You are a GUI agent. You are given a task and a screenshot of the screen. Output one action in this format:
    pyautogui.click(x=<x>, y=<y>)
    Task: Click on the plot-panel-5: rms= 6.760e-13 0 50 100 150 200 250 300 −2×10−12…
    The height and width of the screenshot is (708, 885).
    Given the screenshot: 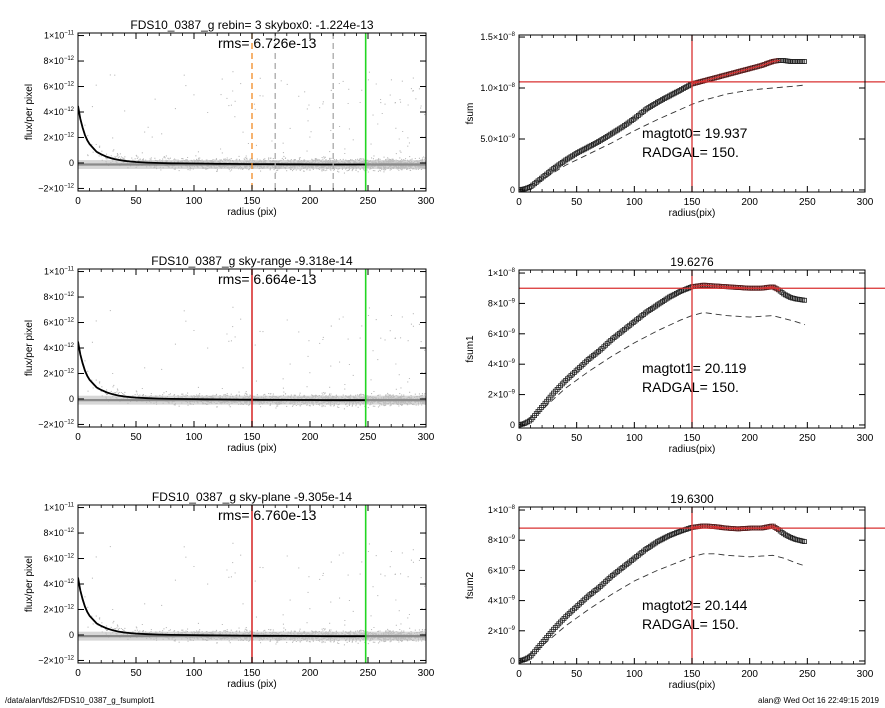 What is the action you would take?
    pyautogui.click(x=229, y=590)
    